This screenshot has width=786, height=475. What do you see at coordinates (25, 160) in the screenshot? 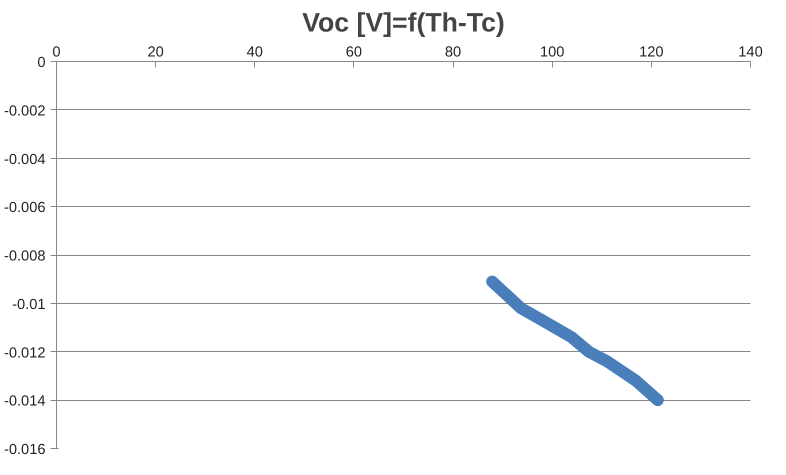
I see `y-tick-label: -0.004` at bounding box center [25, 160].